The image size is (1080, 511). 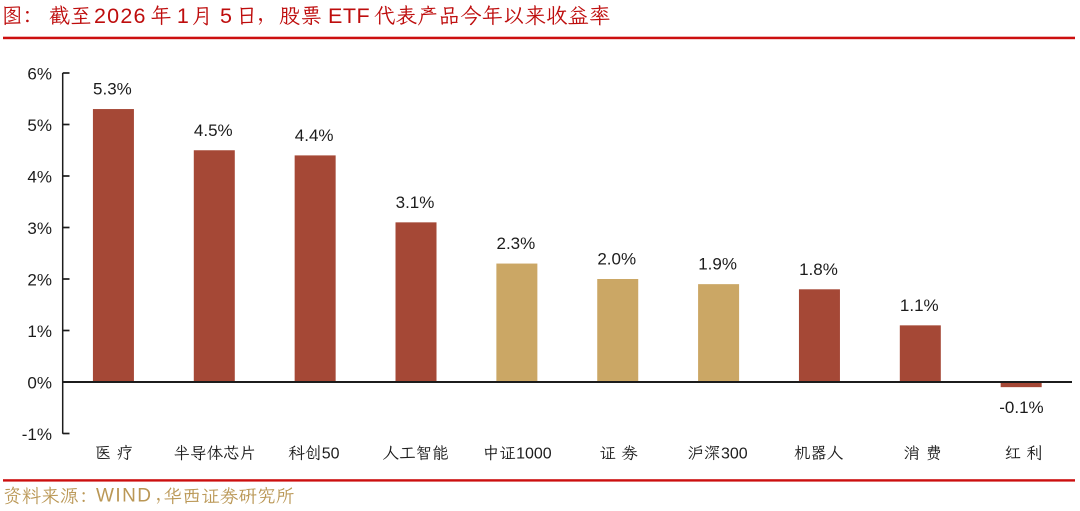 What do you see at coordinates (331, 454) in the screenshot?
I see `svg-text: 50` at bounding box center [331, 454].